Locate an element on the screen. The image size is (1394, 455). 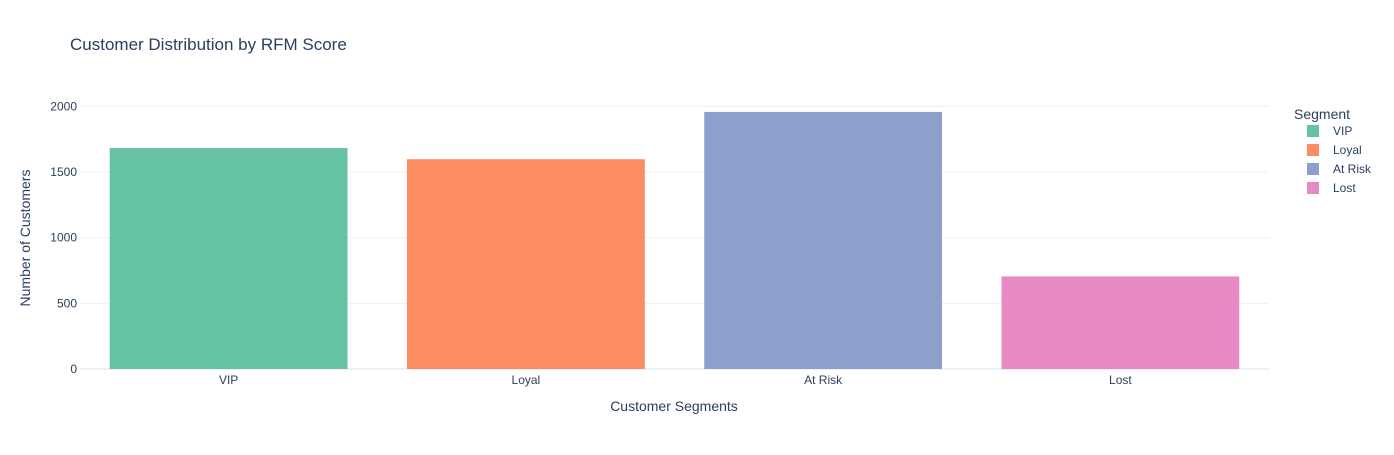
bar-at-risk is located at coordinates (823, 240).